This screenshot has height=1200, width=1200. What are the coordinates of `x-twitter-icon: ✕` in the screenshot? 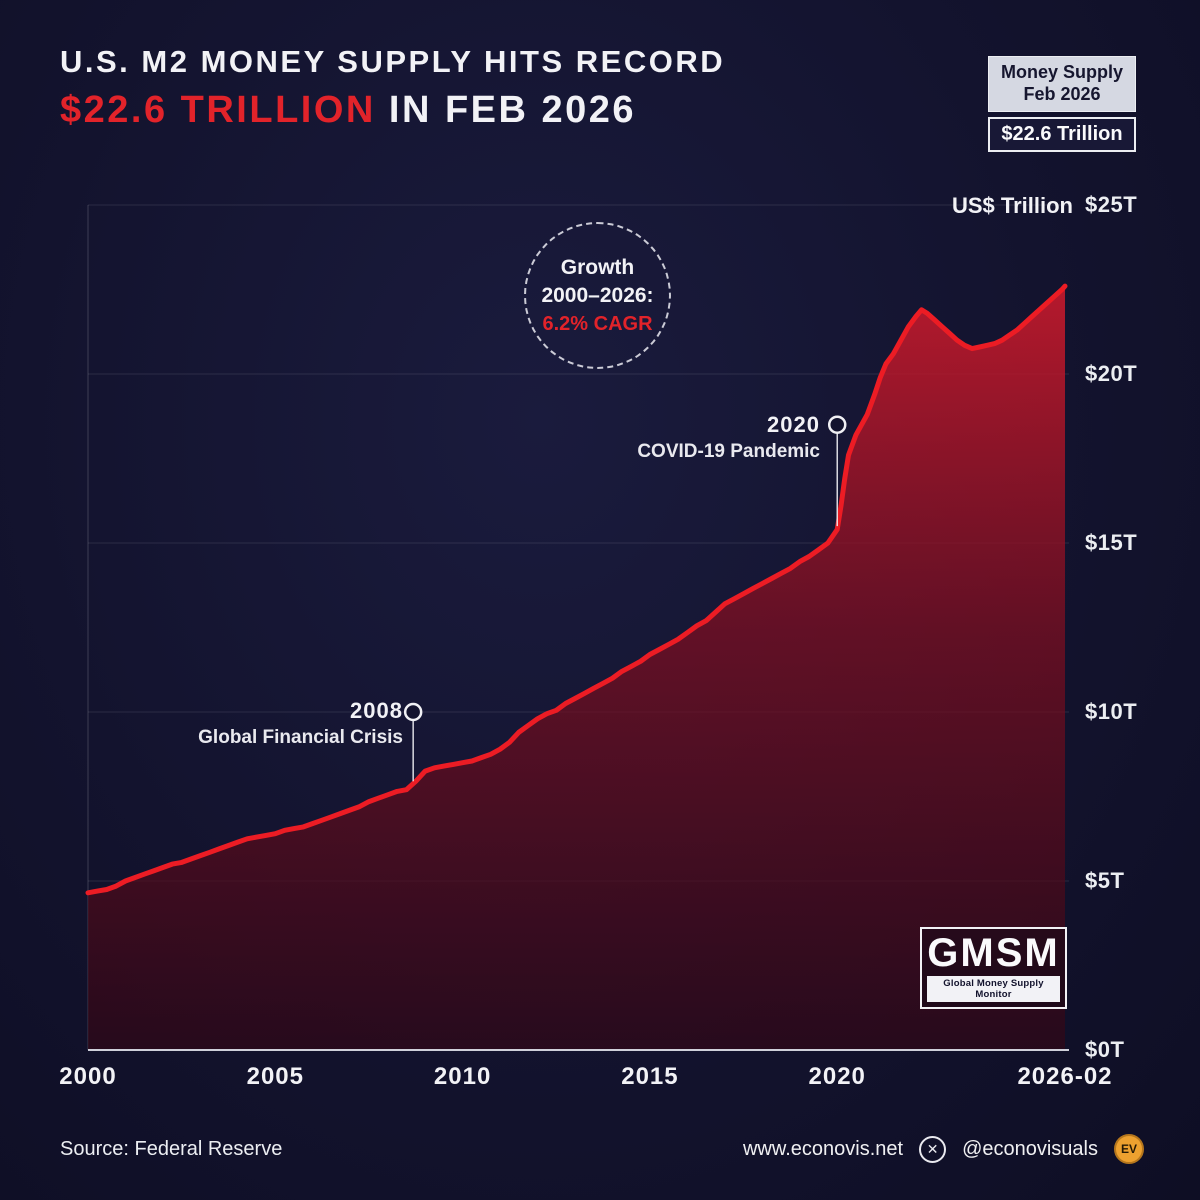 It's located at (933, 1149).